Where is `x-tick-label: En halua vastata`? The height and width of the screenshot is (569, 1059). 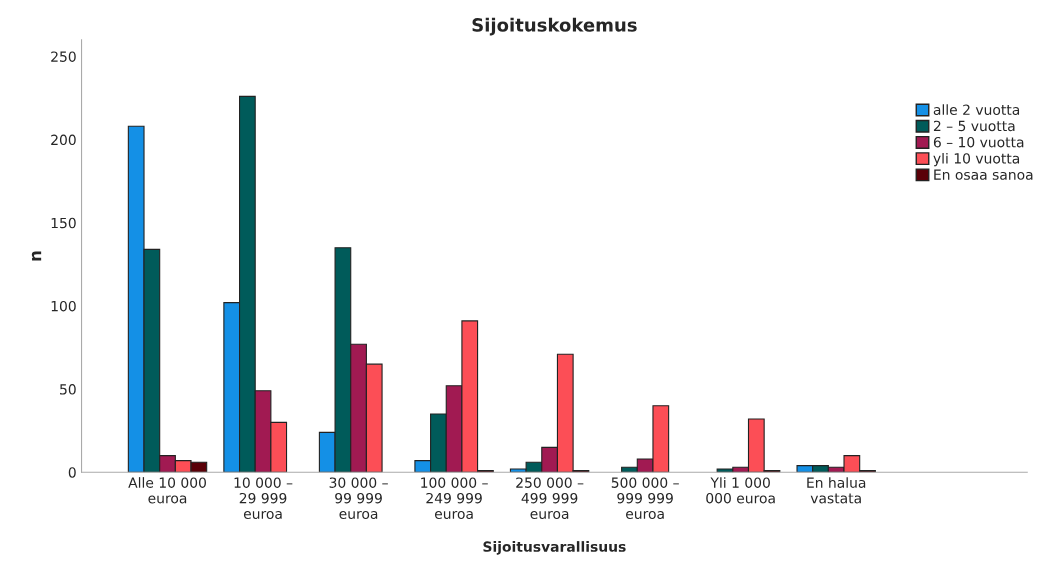
x-tick-label: En halua vastata is located at coordinates (836, 490).